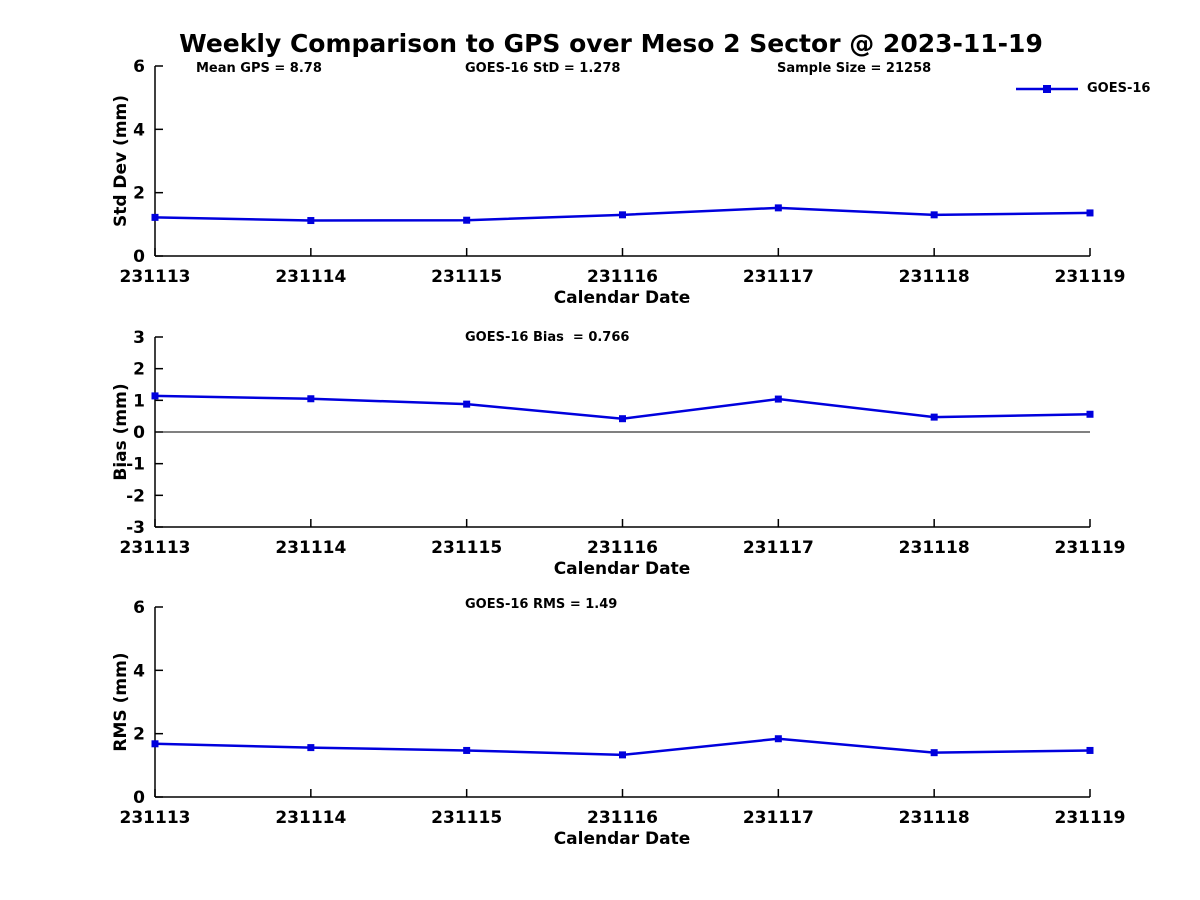  What do you see at coordinates (622, 298) in the screenshot?
I see `xlabel-std-dev: Calendar Date` at bounding box center [622, 298].